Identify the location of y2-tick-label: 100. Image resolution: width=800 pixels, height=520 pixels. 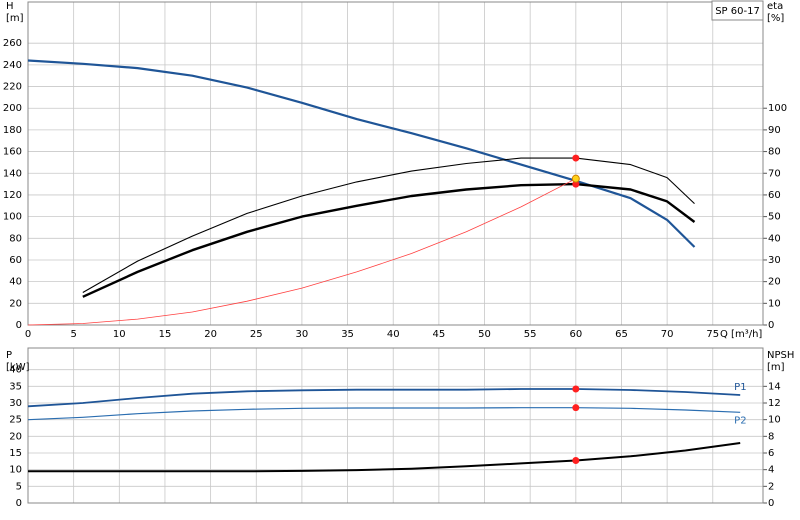
(777, 108).